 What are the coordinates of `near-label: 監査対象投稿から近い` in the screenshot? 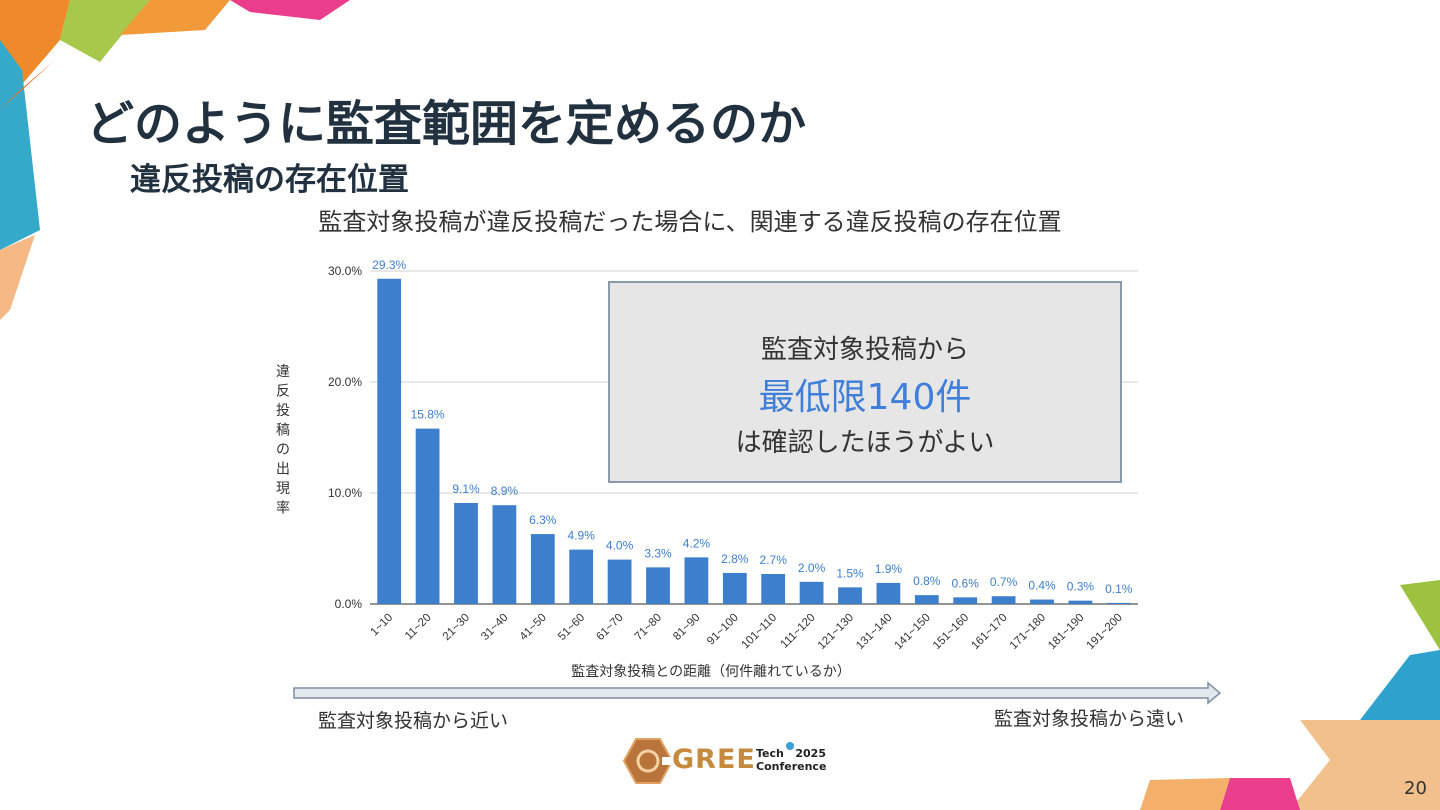 It's located at (413, 721).